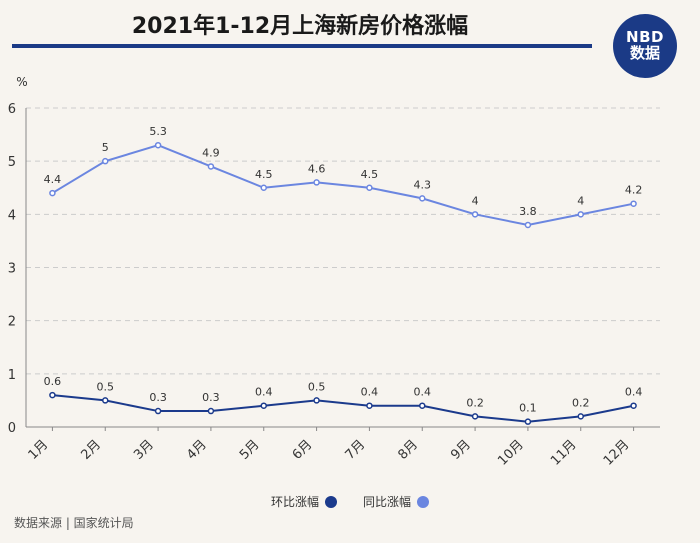 This screenshot has height=543, width=700. What do you see at coordinates (317, 168) in the screenshot?
I see `data-label: 4.6` at bounding box center [317, 168].